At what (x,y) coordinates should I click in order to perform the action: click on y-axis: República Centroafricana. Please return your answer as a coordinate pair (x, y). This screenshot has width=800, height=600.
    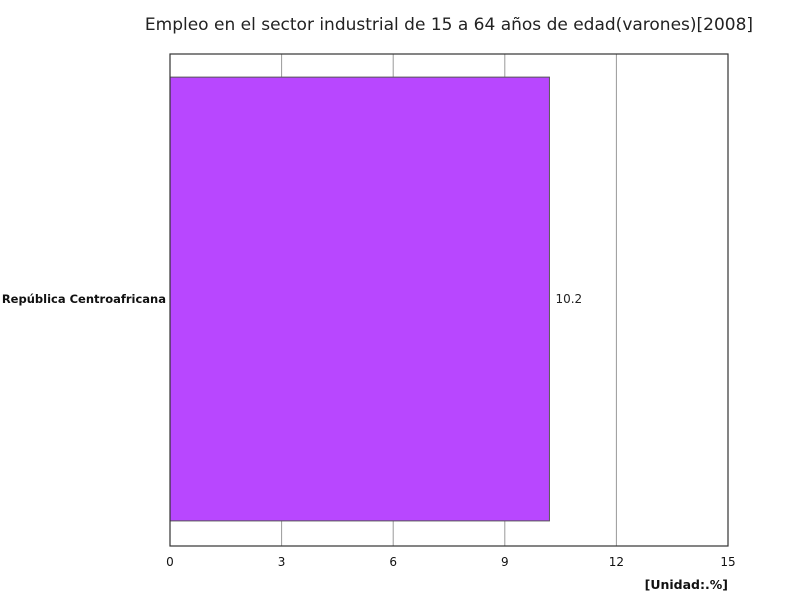
    Looking at the image, I should click on (84, 299).